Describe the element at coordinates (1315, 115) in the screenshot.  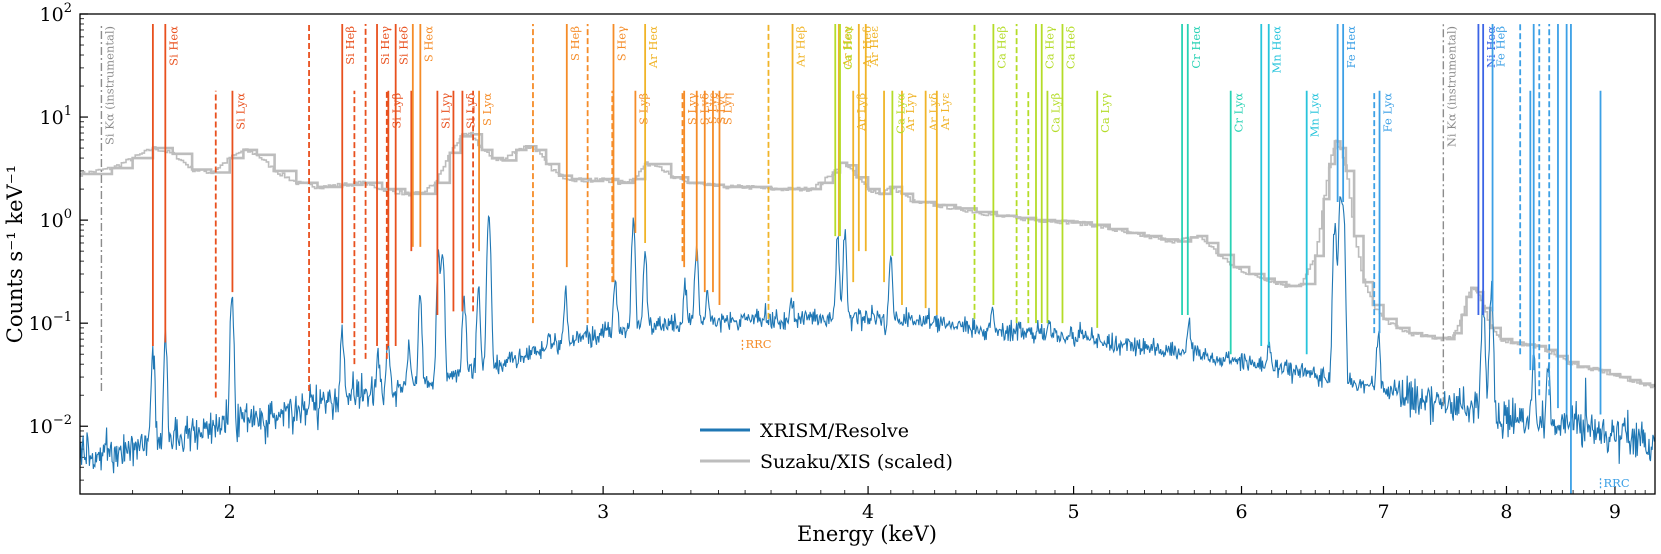
I see `line-marker-label: Mn Lyα` at that location.